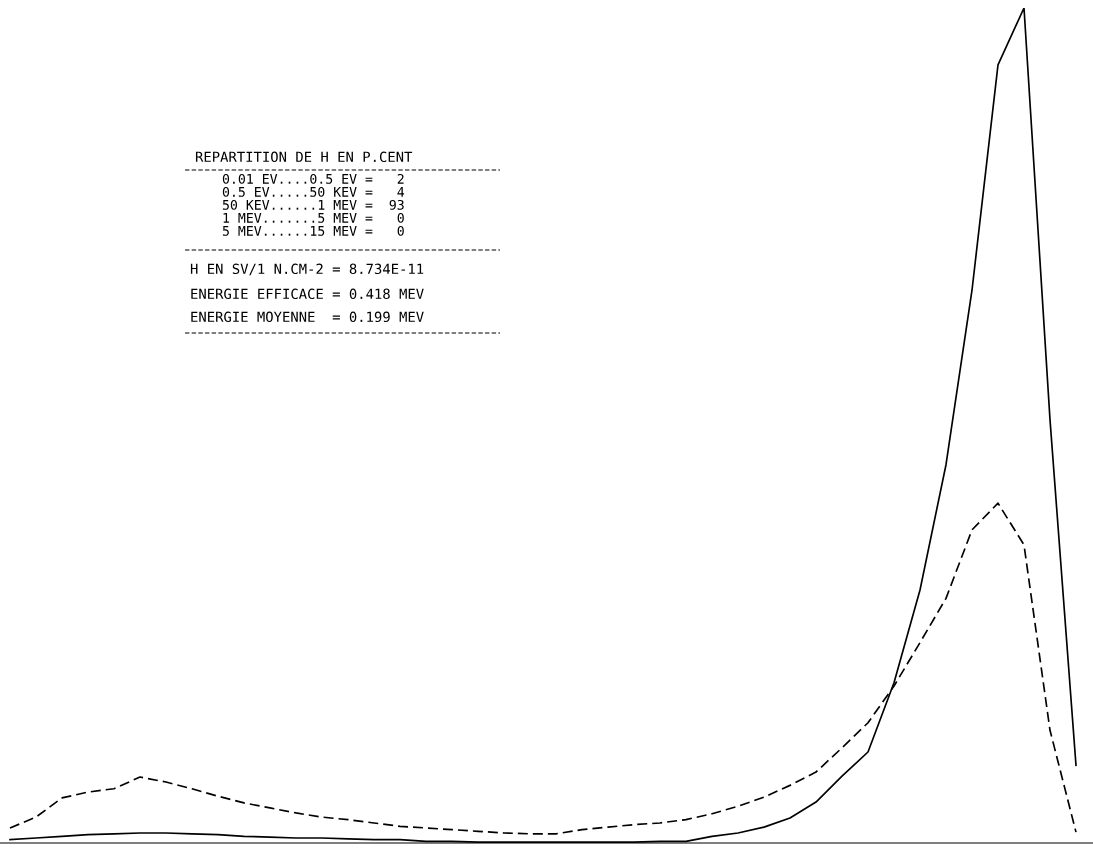  Describe the element at coordinates (307, 317) in the screenshot. I see `annotation: ENERGIE MOYENNE = 0.199 MEV` at that location.